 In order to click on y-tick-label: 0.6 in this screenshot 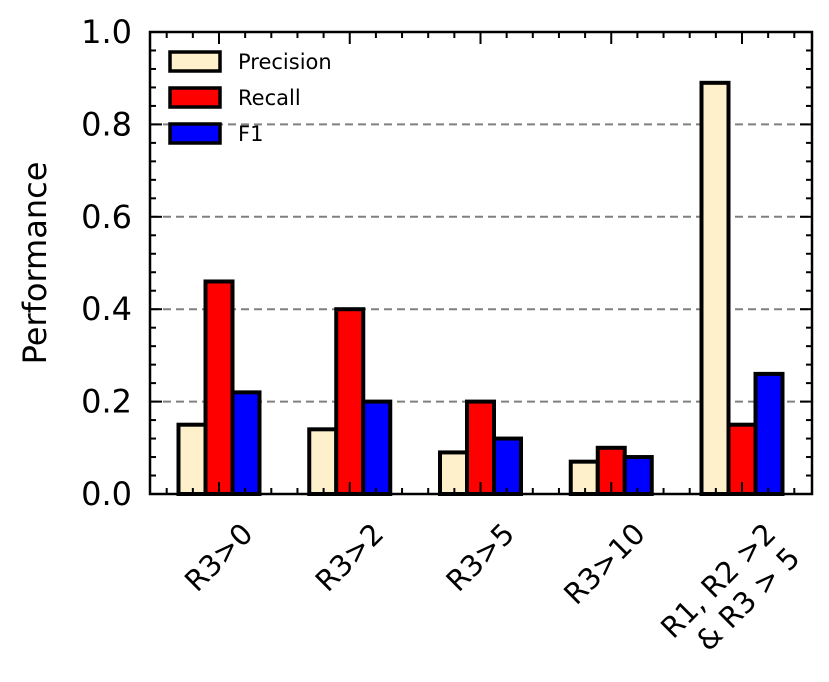, I will do `click(106, 217)`.